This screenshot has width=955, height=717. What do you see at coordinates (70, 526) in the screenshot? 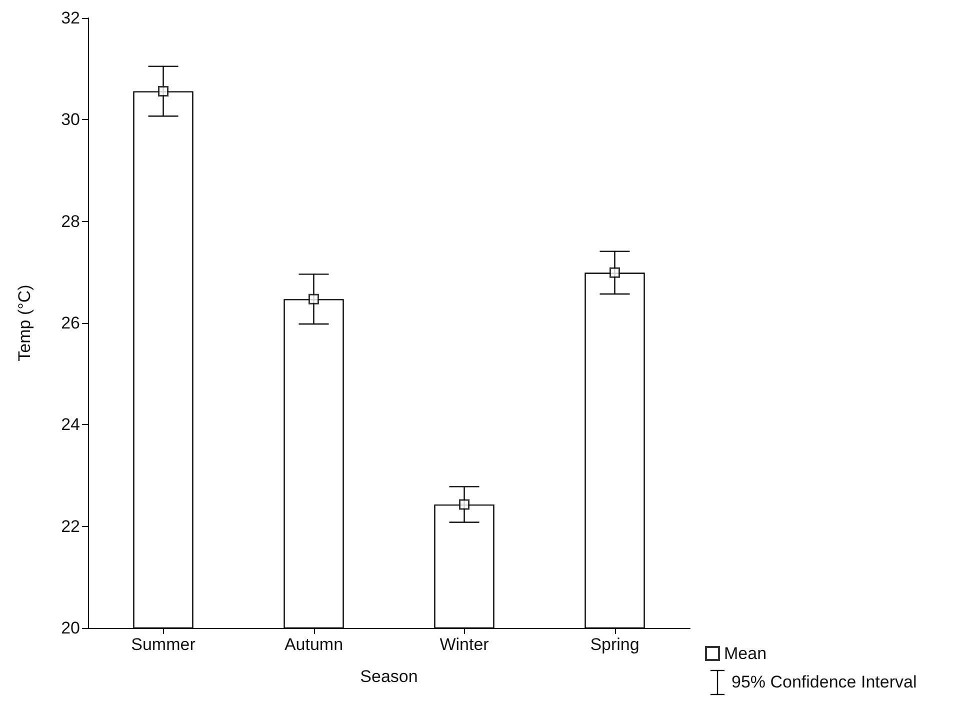
I see `y-tick-label: 22` at bounding box center [70, 526].